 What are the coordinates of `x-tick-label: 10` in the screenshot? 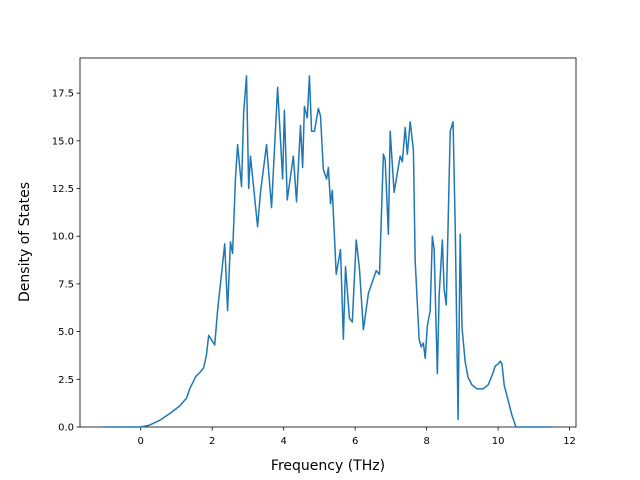 It's located at (498, 441).